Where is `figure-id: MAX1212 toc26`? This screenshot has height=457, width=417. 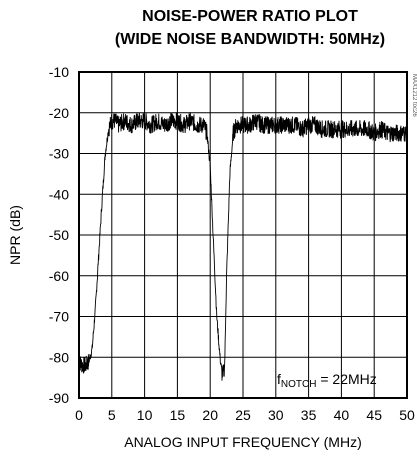 figure-id: MAX1212 toc26 is located at coordinates (414, 95).